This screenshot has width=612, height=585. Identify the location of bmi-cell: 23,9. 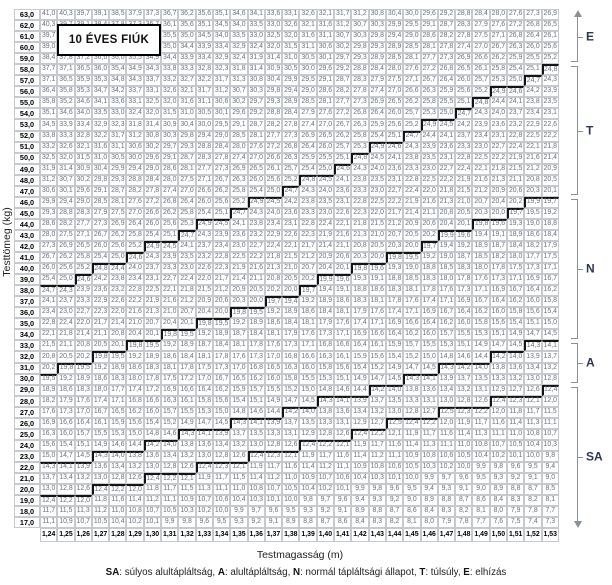
(481, 125).